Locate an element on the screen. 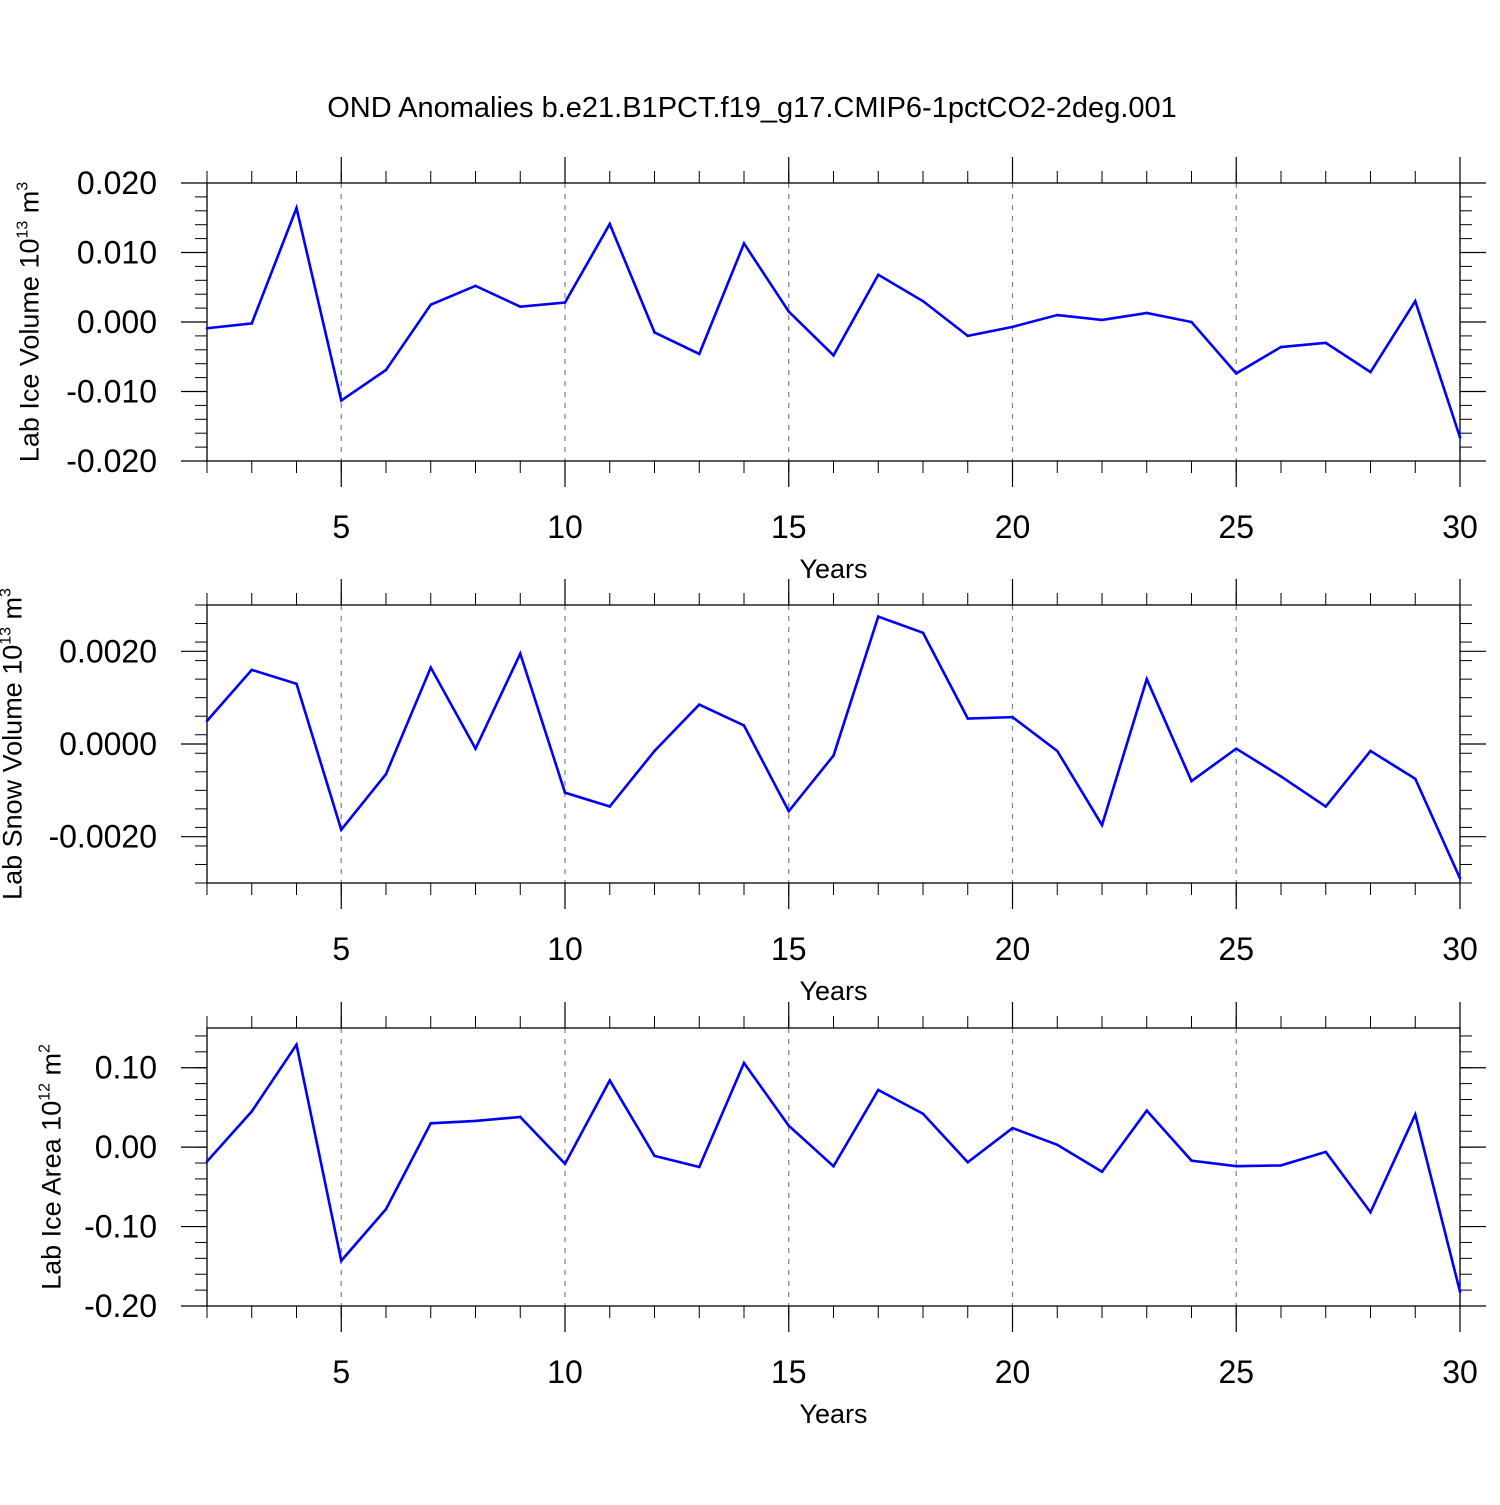  y-axis-label: Lab Ice Area 1012 m2 is located at coordinates (51, 1167).